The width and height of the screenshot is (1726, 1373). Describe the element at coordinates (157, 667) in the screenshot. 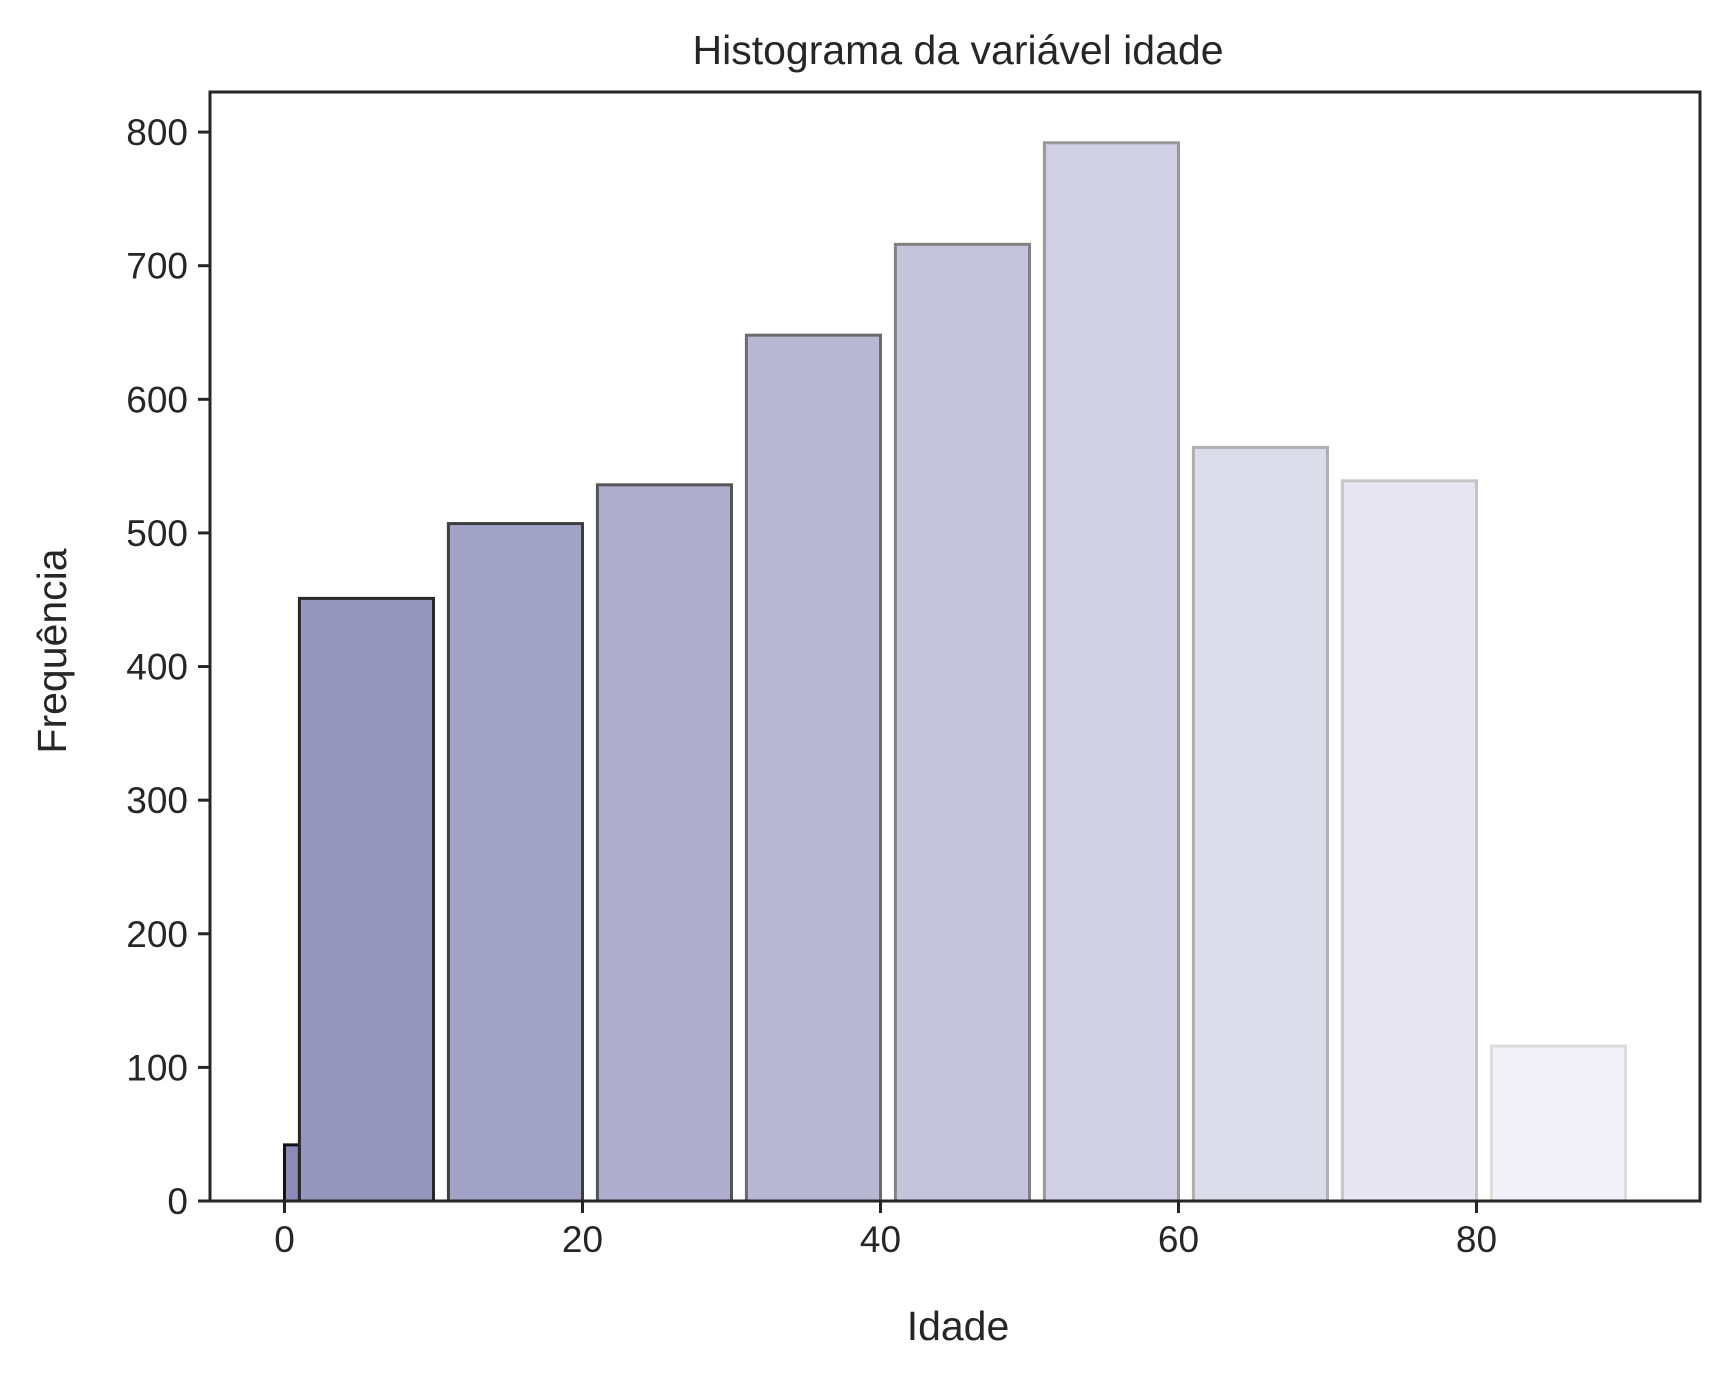

I see `y-tick-label: 400` at that location.